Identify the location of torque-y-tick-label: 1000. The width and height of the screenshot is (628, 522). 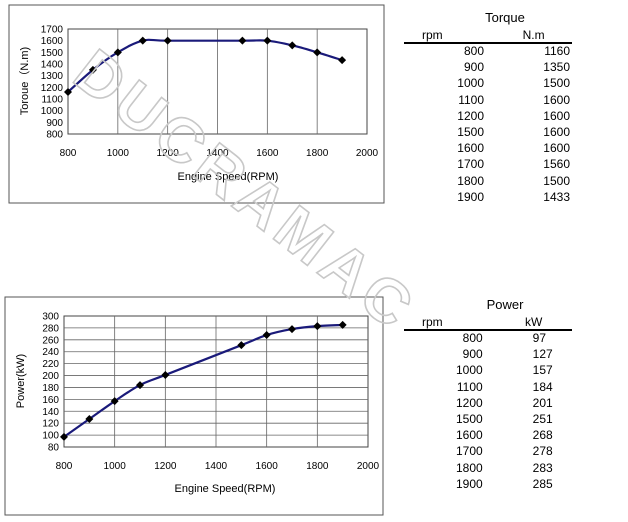
(52, 111).